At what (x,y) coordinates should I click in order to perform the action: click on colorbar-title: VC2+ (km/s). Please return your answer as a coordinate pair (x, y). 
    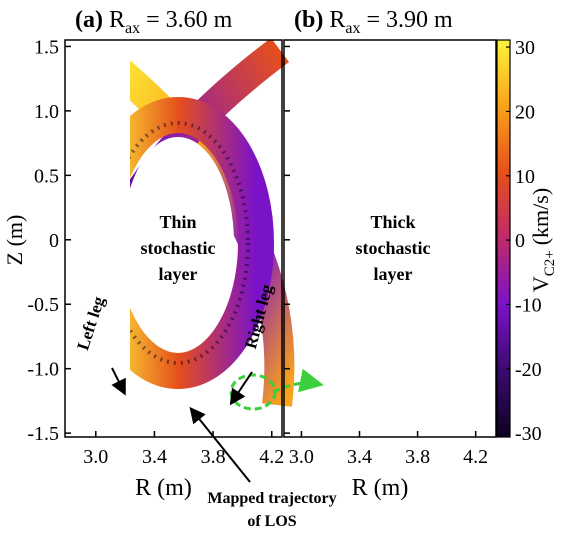
    Looking at the image, I should click on (543, 240).